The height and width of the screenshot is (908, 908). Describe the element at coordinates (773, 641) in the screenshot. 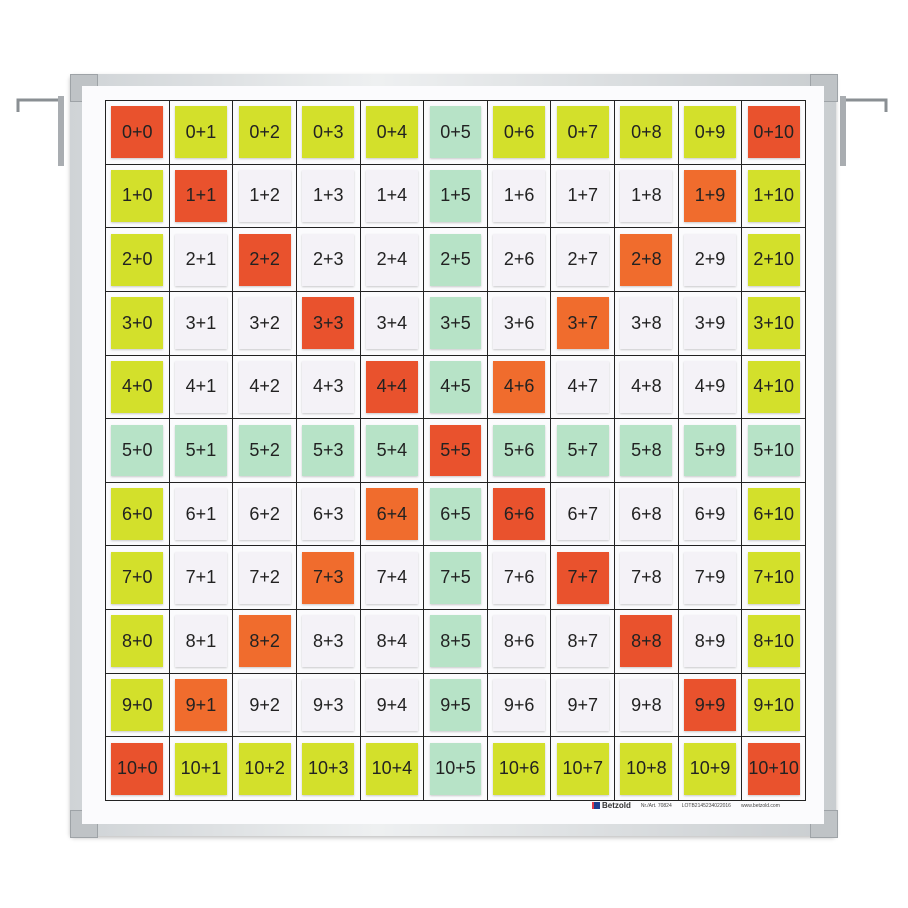

I see `sum-card: 8+10` at that location.